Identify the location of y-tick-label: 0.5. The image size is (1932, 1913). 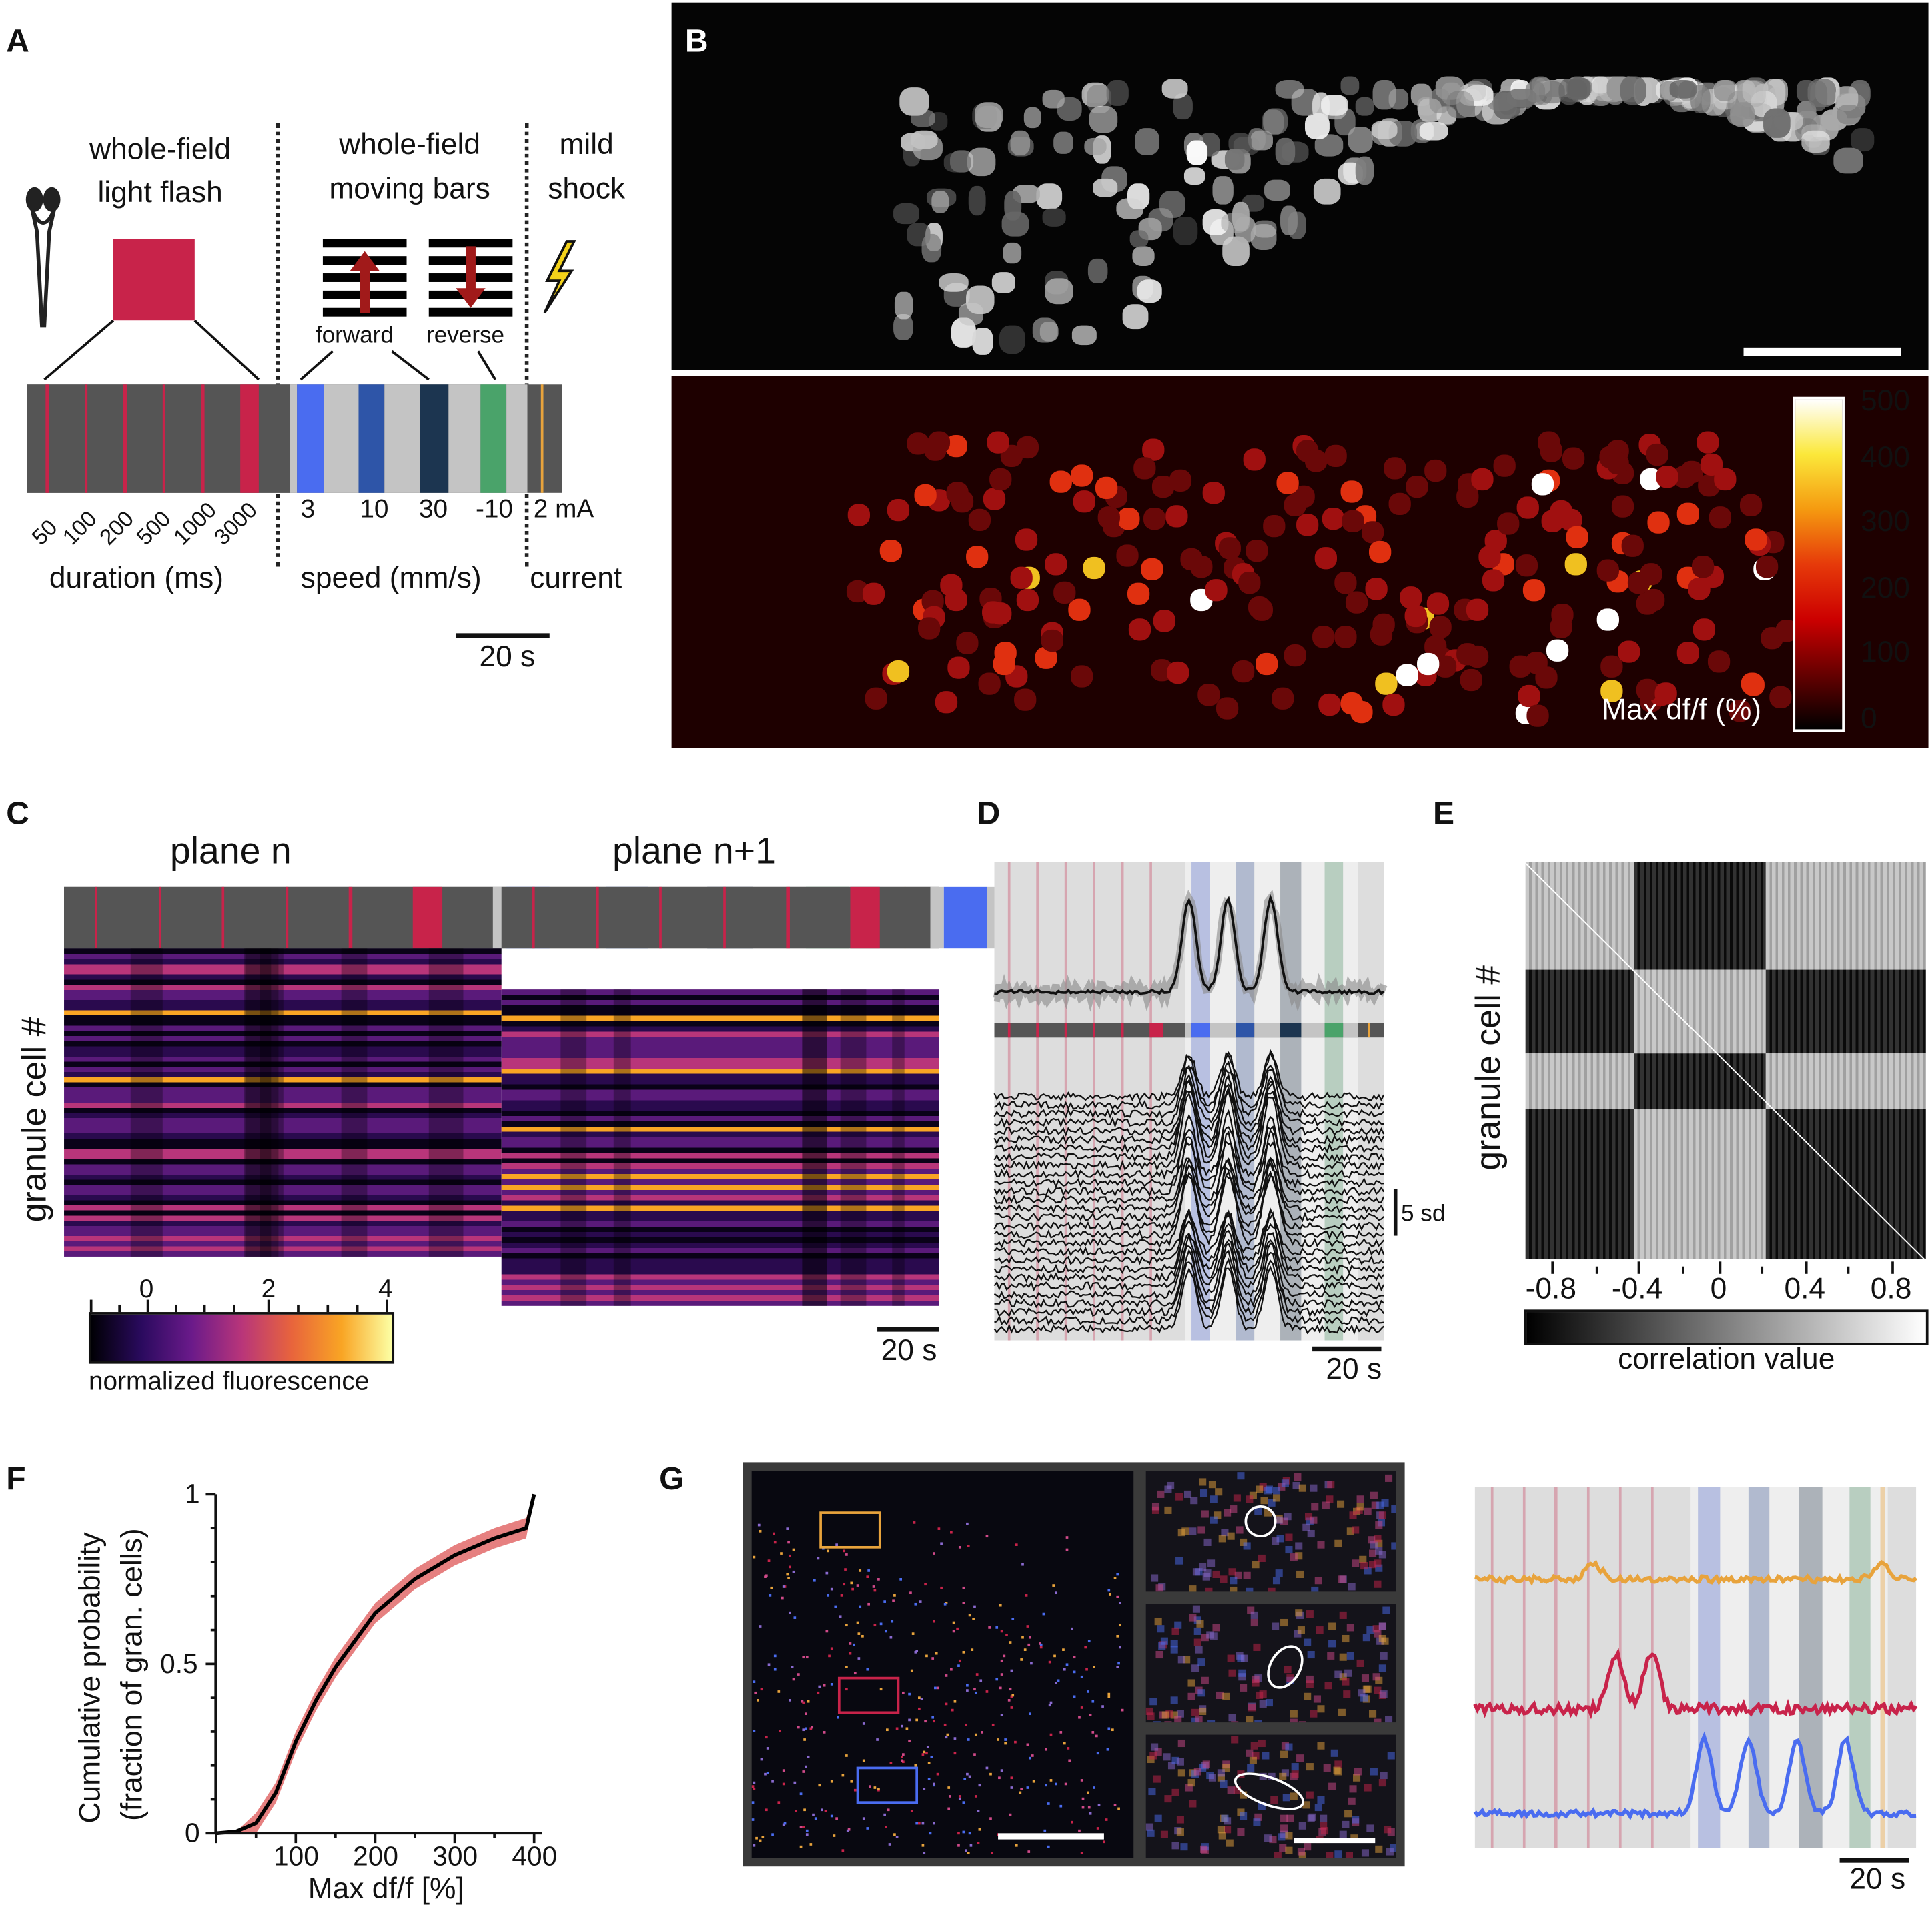
(179, 1664).